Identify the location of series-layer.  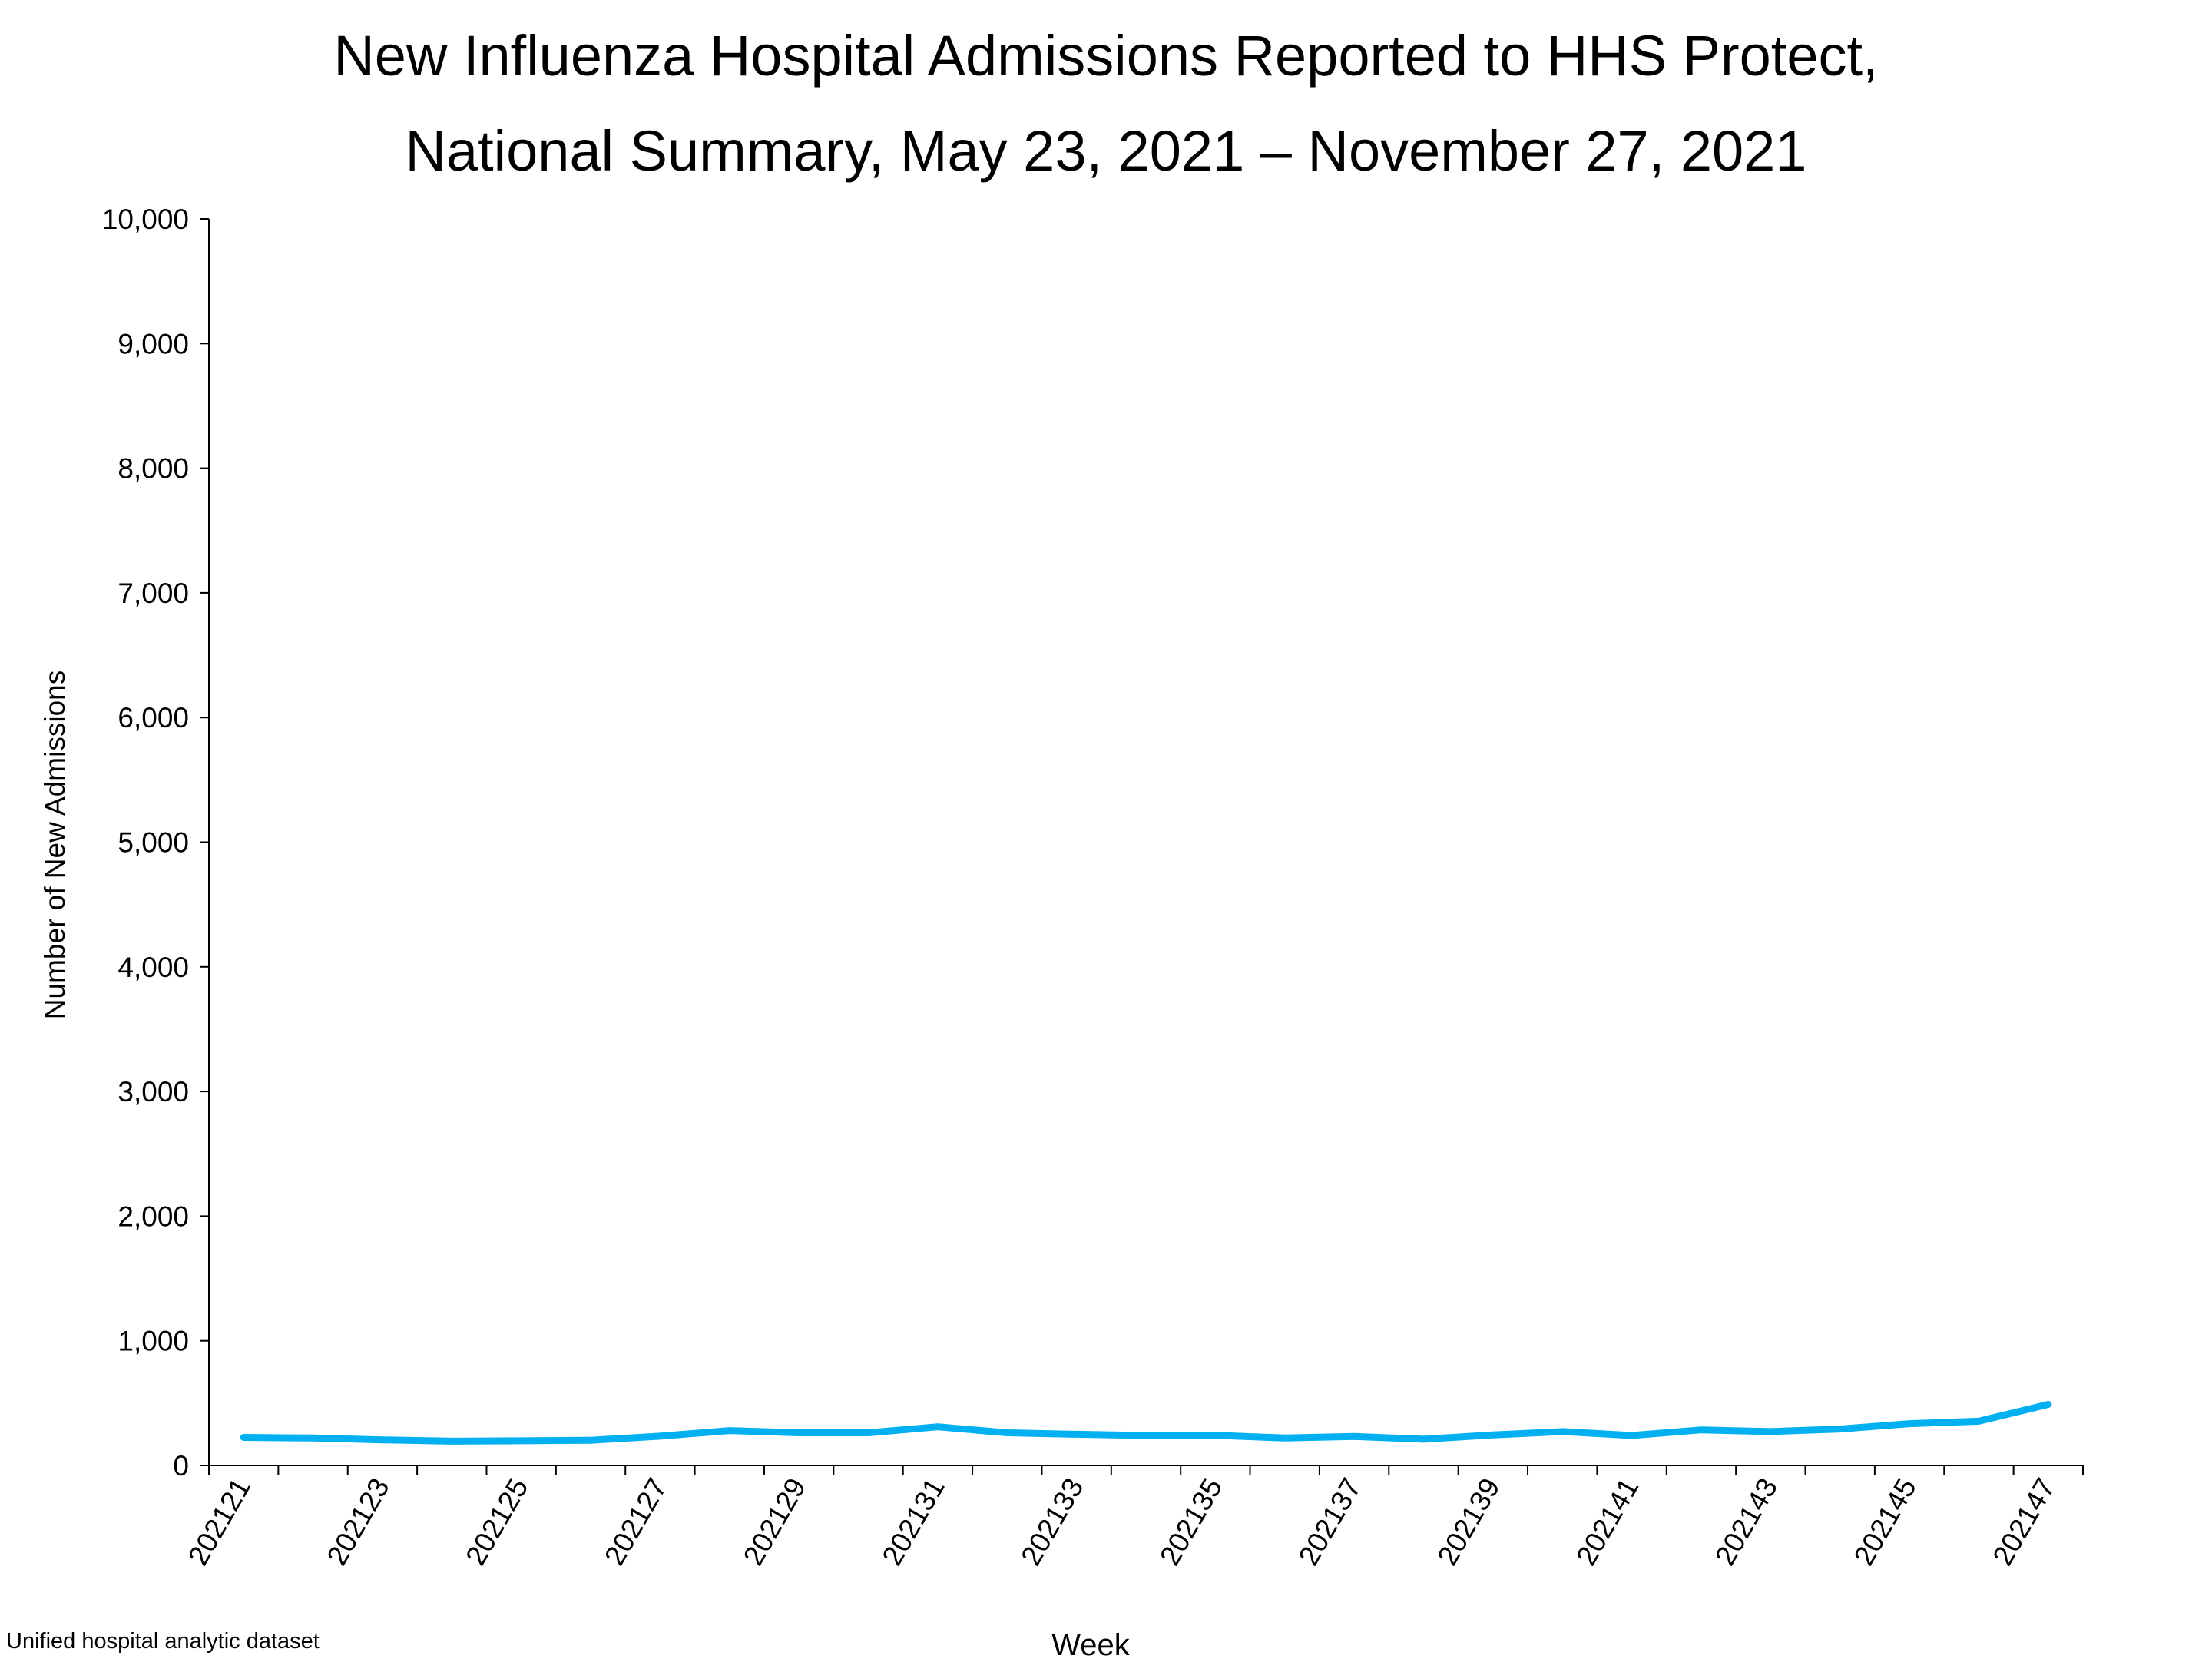
(1146, 1423).